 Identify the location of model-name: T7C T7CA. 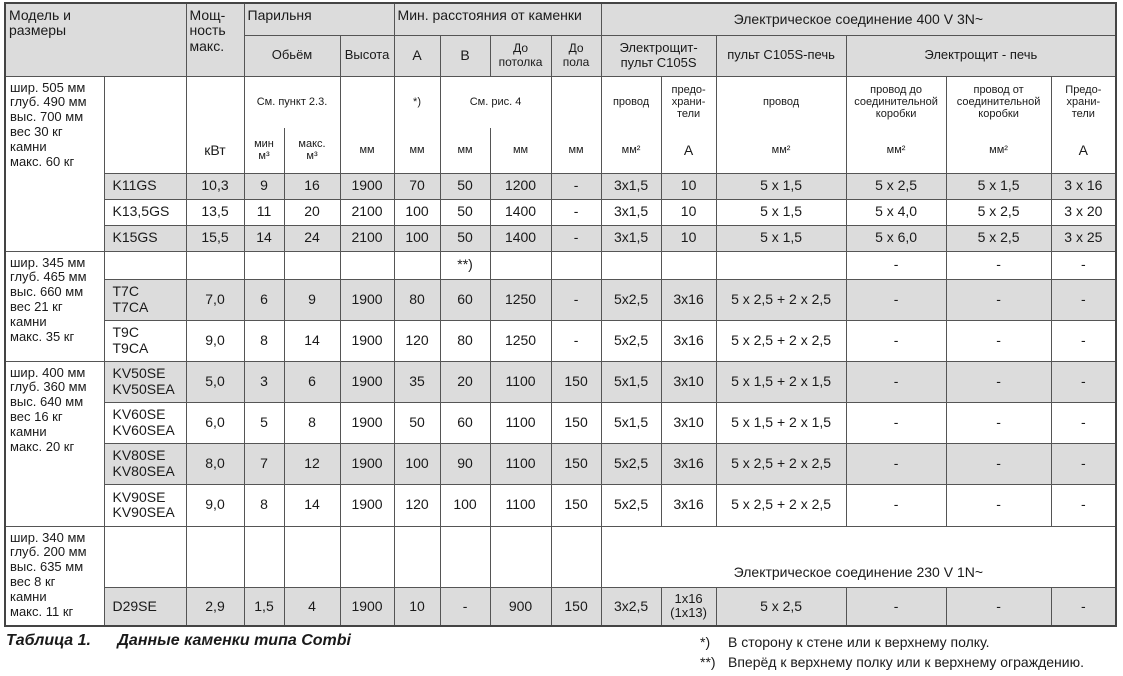
(145, 299).